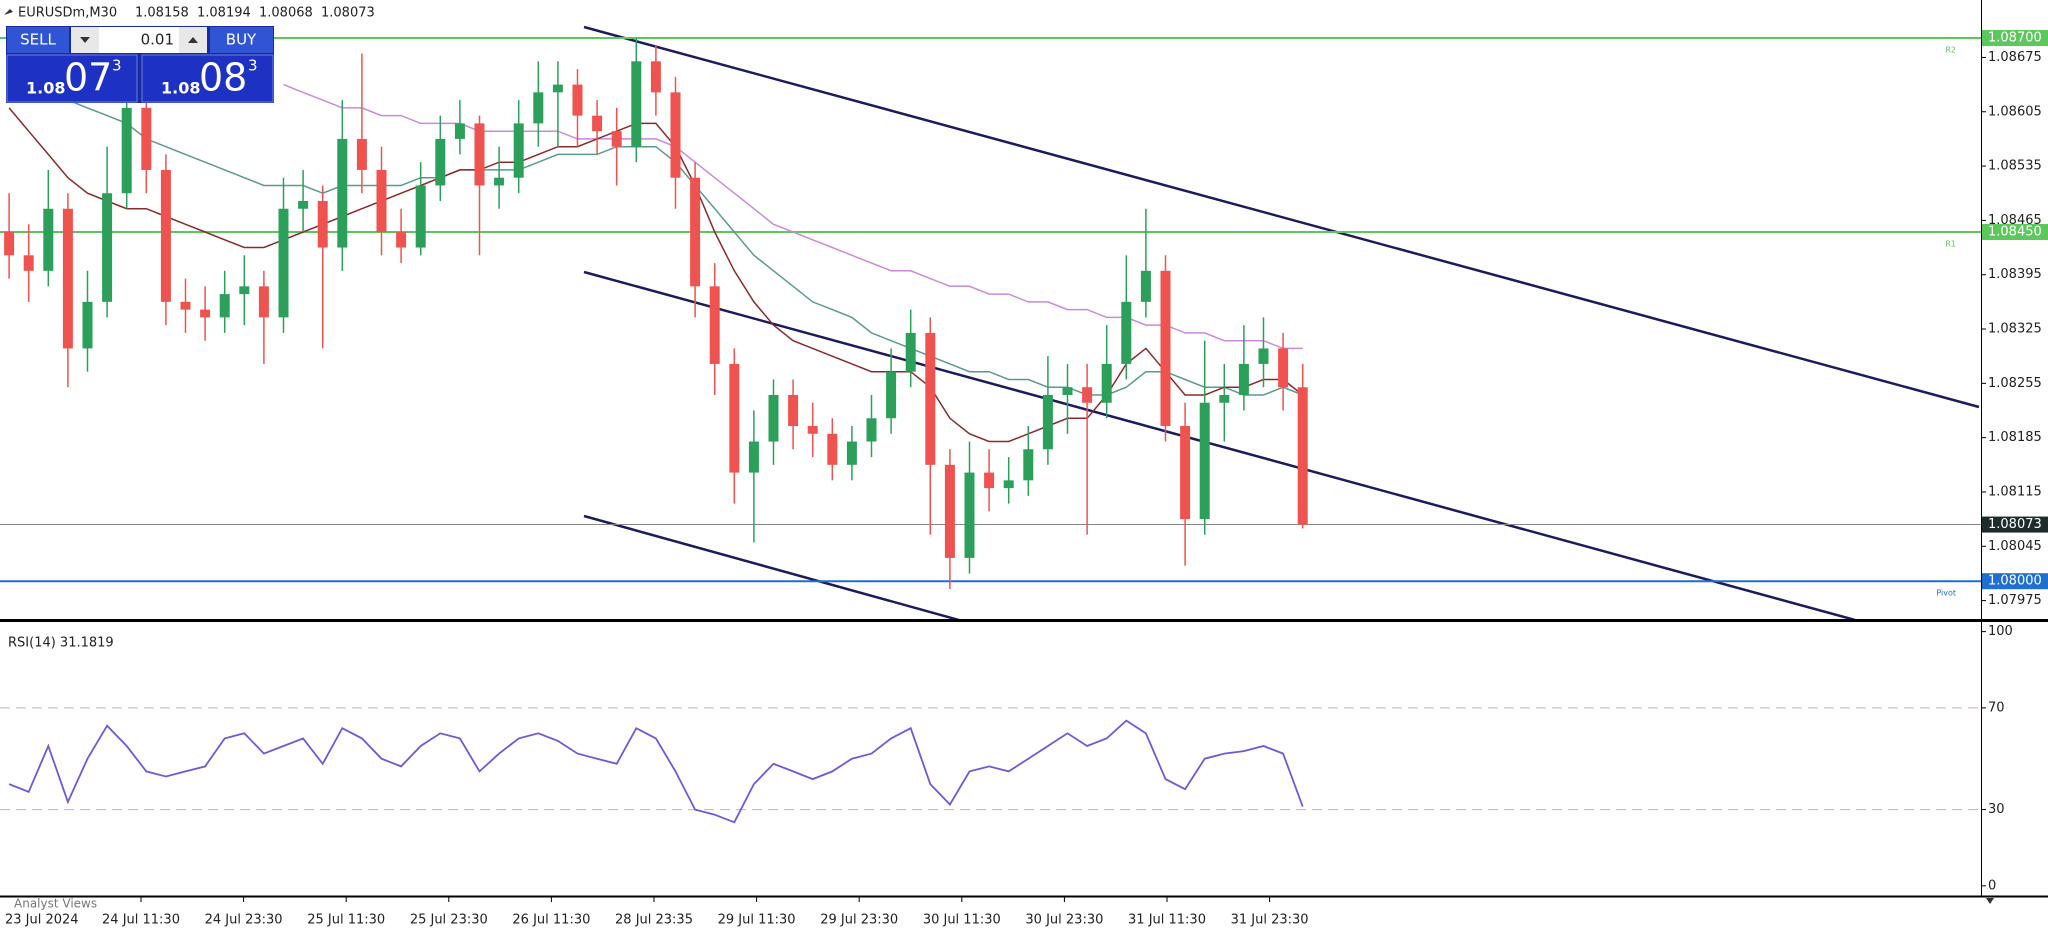  I want to click on bid-big: 1.08, so click(45, 88).